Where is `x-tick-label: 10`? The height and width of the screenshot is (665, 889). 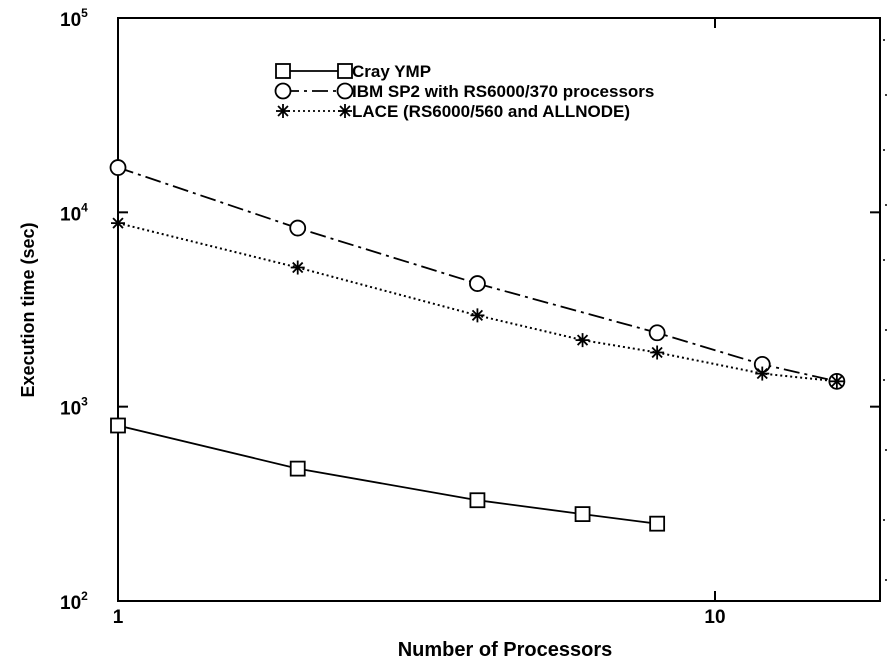
x-tick-label: 10 is located at coordinates (714, 617).